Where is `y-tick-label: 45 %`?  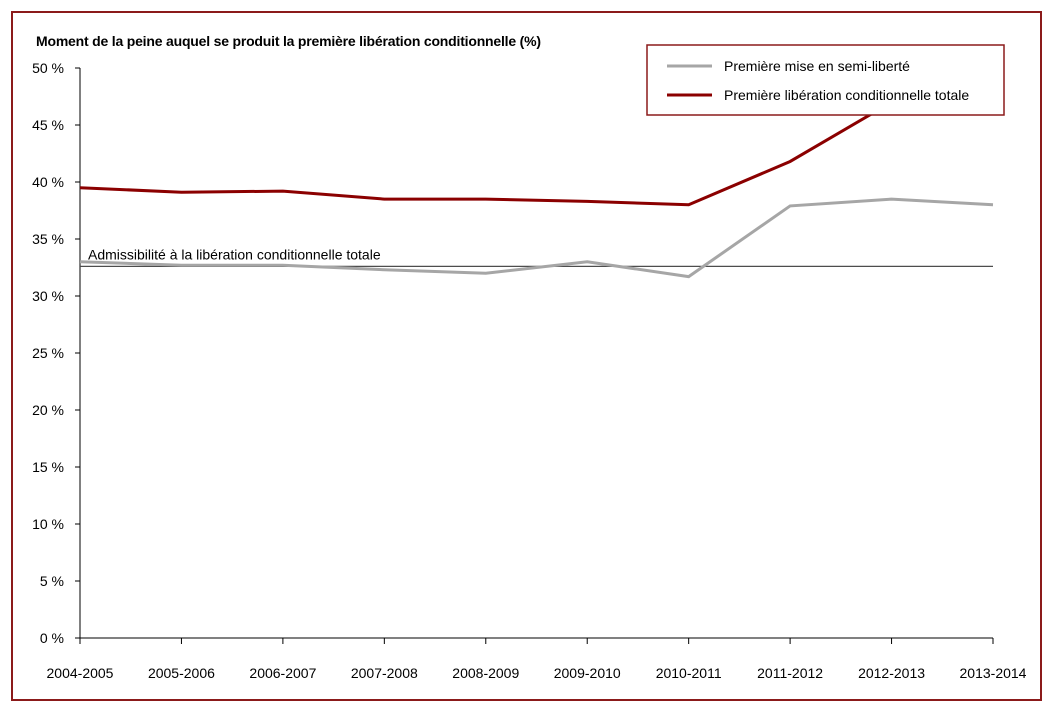
y-tick-label: 45 % is located at coordinates (48, 125).